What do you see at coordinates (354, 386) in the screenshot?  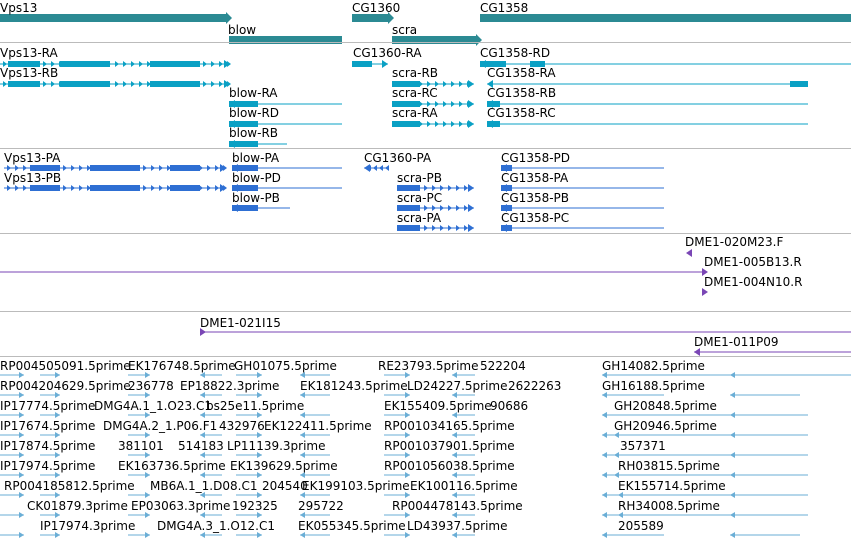 I see `est-label: EK181243.5prime` at bounding box center [354, 386].